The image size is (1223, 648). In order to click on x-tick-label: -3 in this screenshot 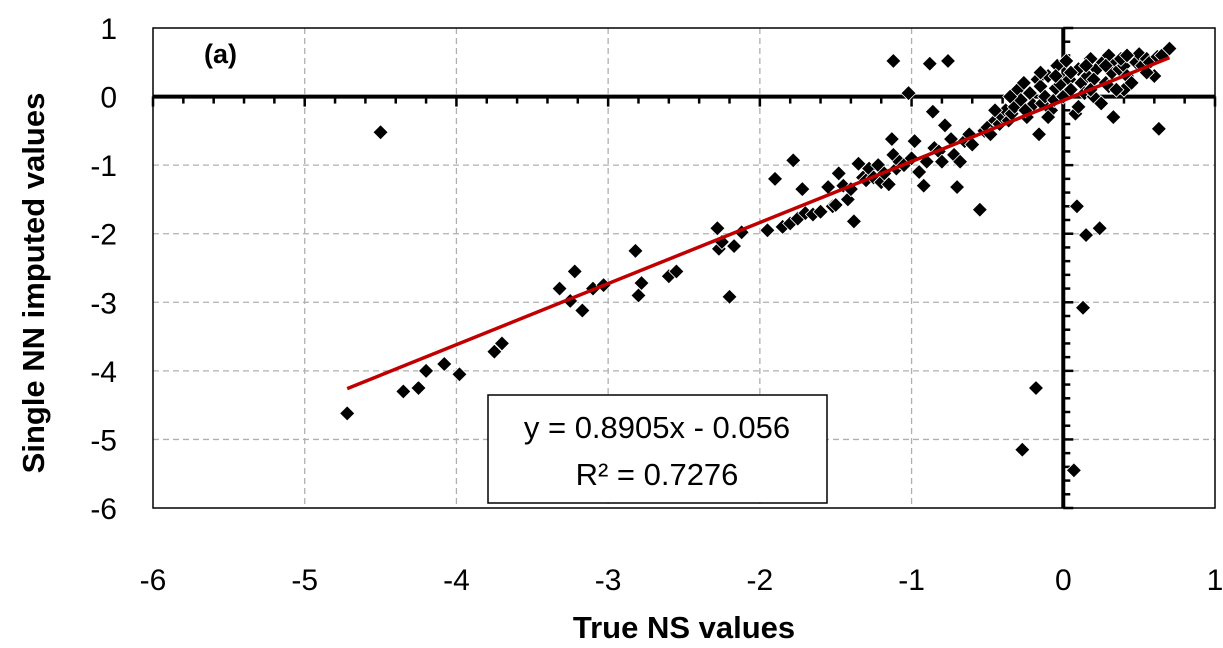, I will do `click(608, 580)`.